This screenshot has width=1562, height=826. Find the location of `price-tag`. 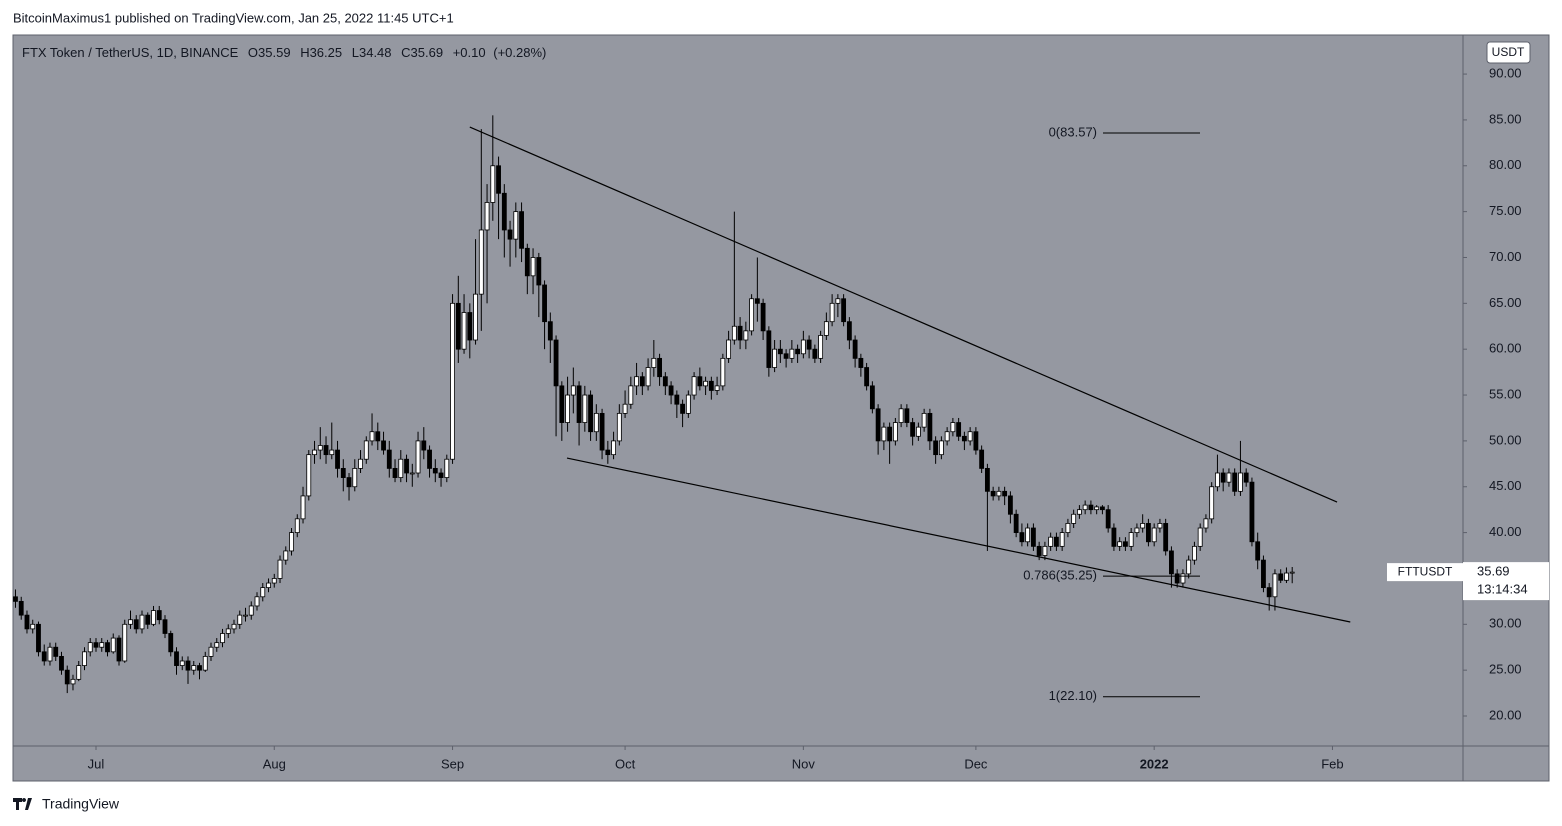

price-tag is located at coordinates (1506, 581).